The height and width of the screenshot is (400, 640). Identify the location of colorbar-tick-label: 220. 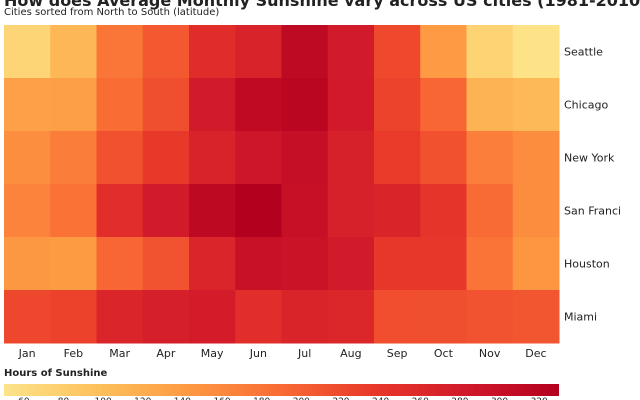
(340, 398).